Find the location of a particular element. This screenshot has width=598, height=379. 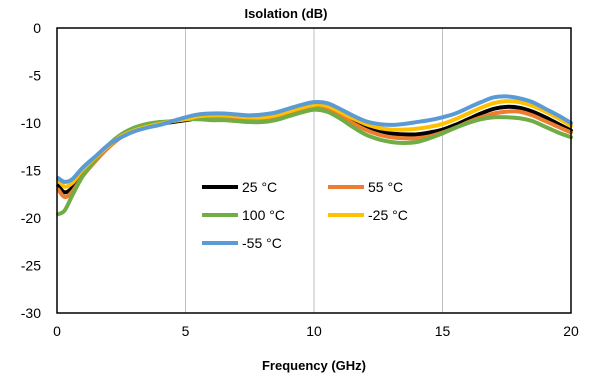

x-axis-label: Frequency (GHz) is located at coordinates (314, 365).